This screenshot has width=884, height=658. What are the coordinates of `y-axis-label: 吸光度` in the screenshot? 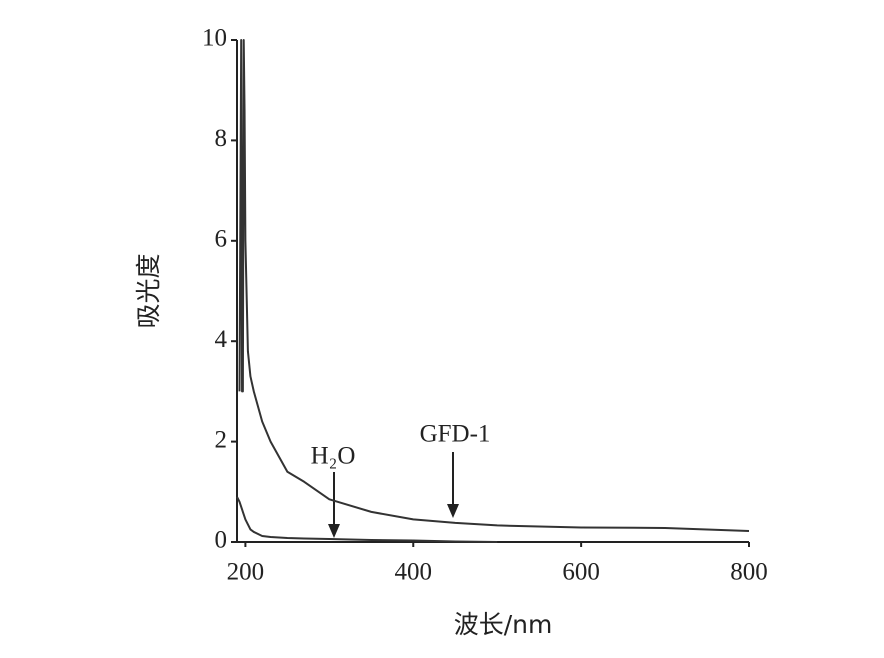 It's located at (148, 290).